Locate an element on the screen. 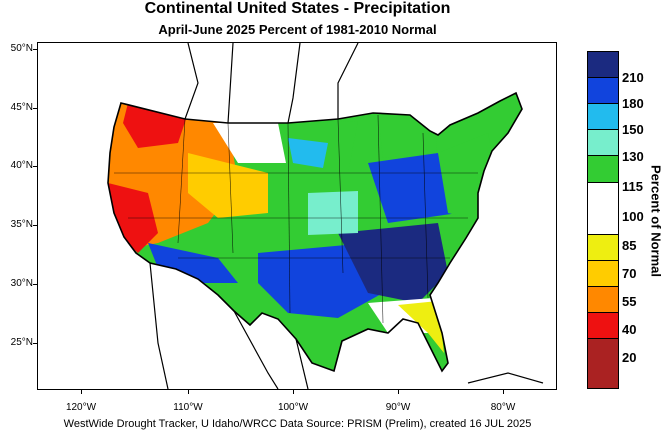  lon-label-100: 100°W is located at coordinates (293, 407).